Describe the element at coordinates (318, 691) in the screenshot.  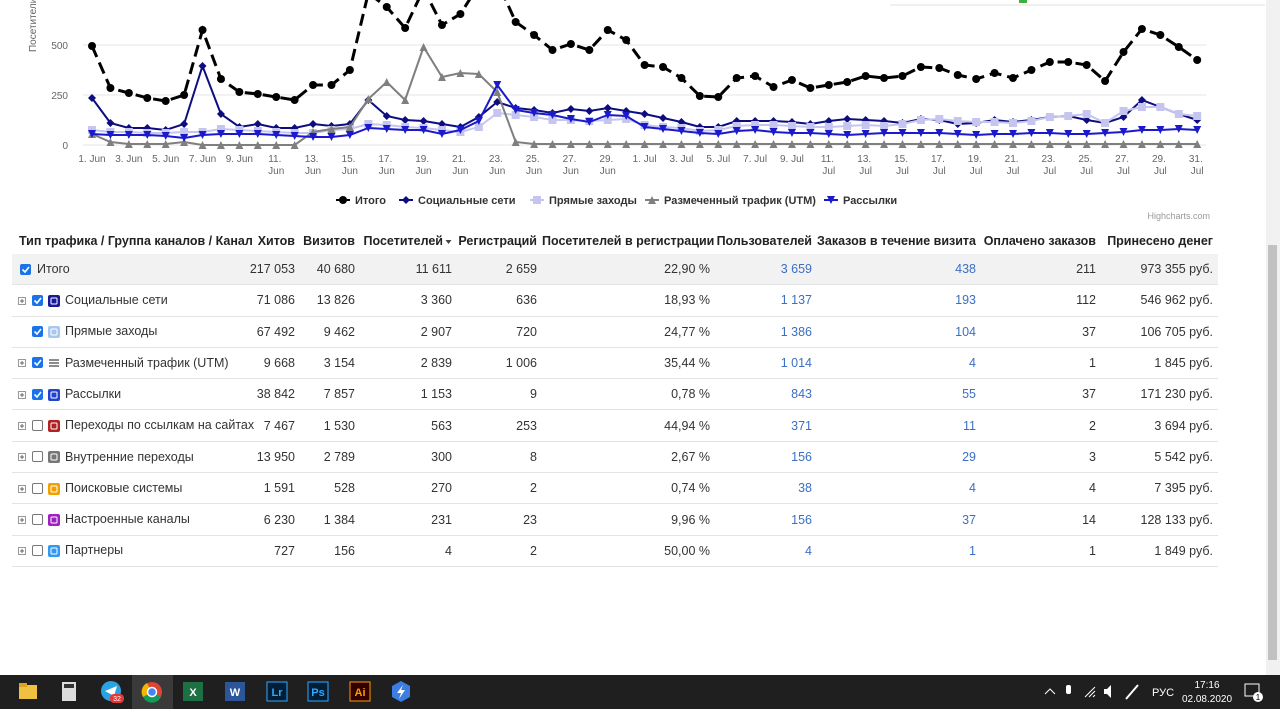
I see `photoshop-icon` at that location.